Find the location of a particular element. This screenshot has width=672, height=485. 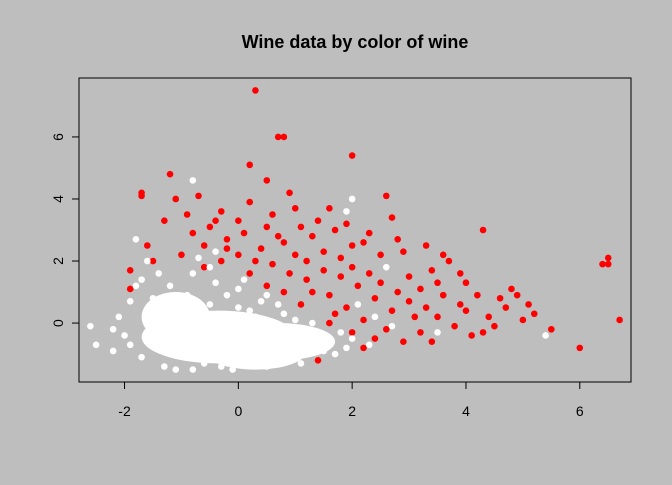

y-axis: 0 2 4 6 is located at coordinates (65, 230).